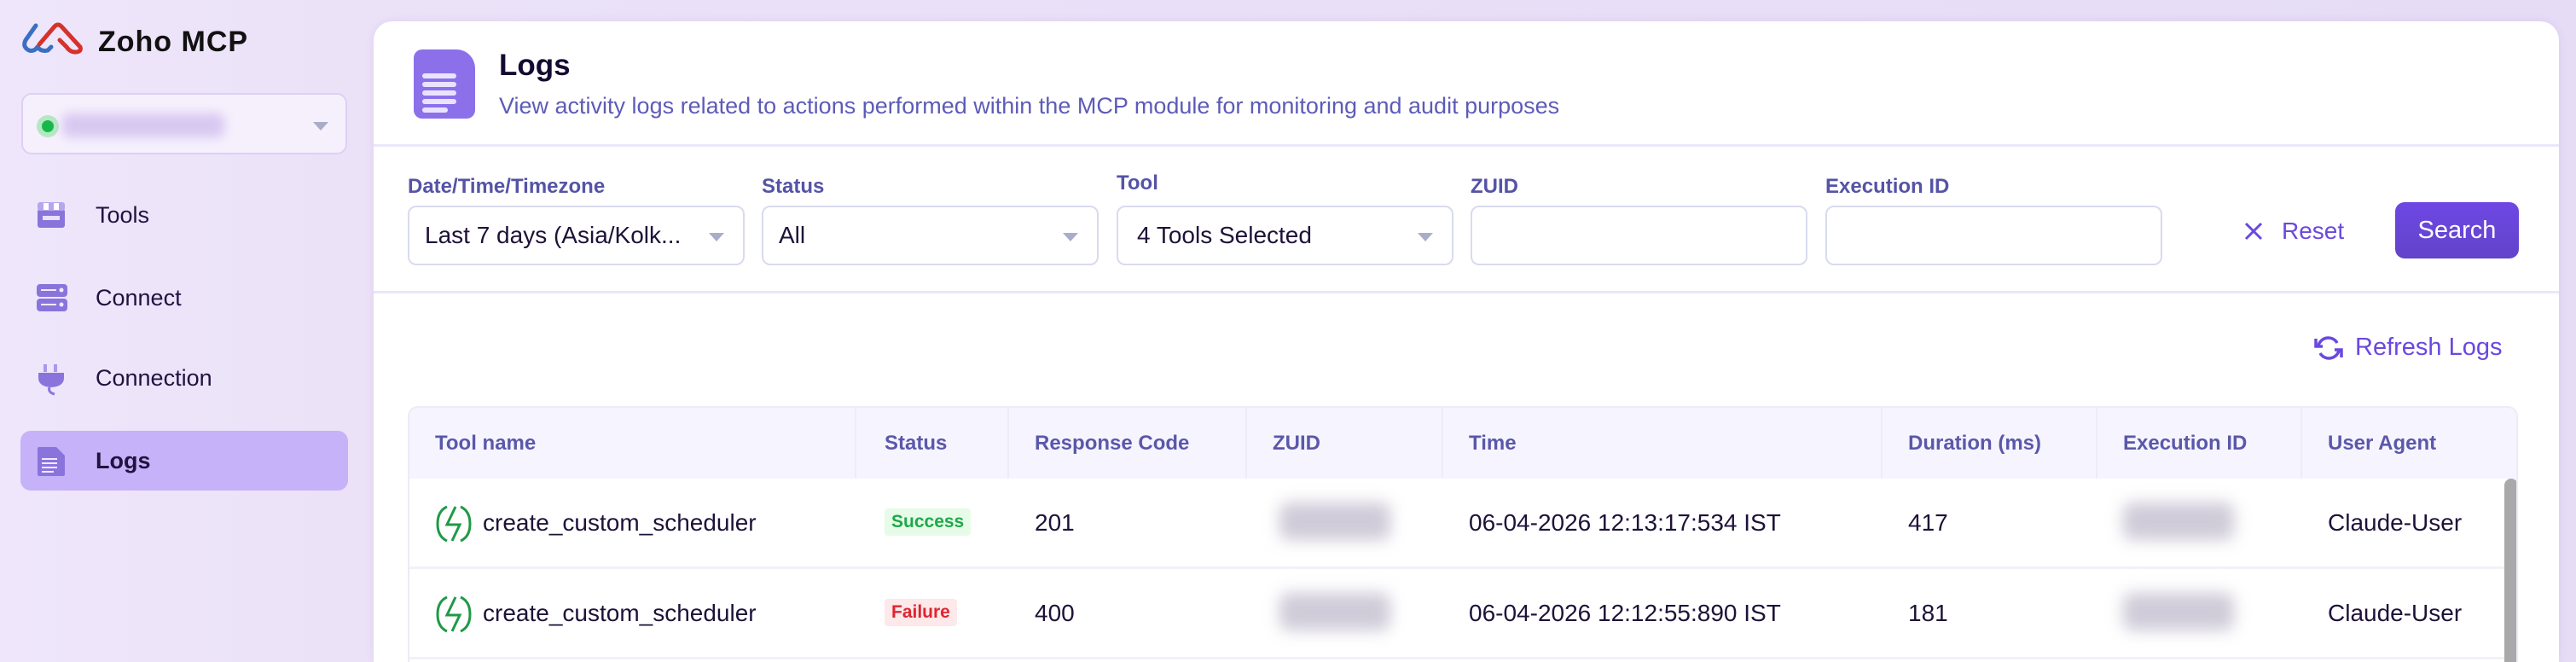 This screenshot has height=662, width=2576. Describe the element at coordinates (921, 612) in the screenshot. I see `status-badge: Failure` at that location.